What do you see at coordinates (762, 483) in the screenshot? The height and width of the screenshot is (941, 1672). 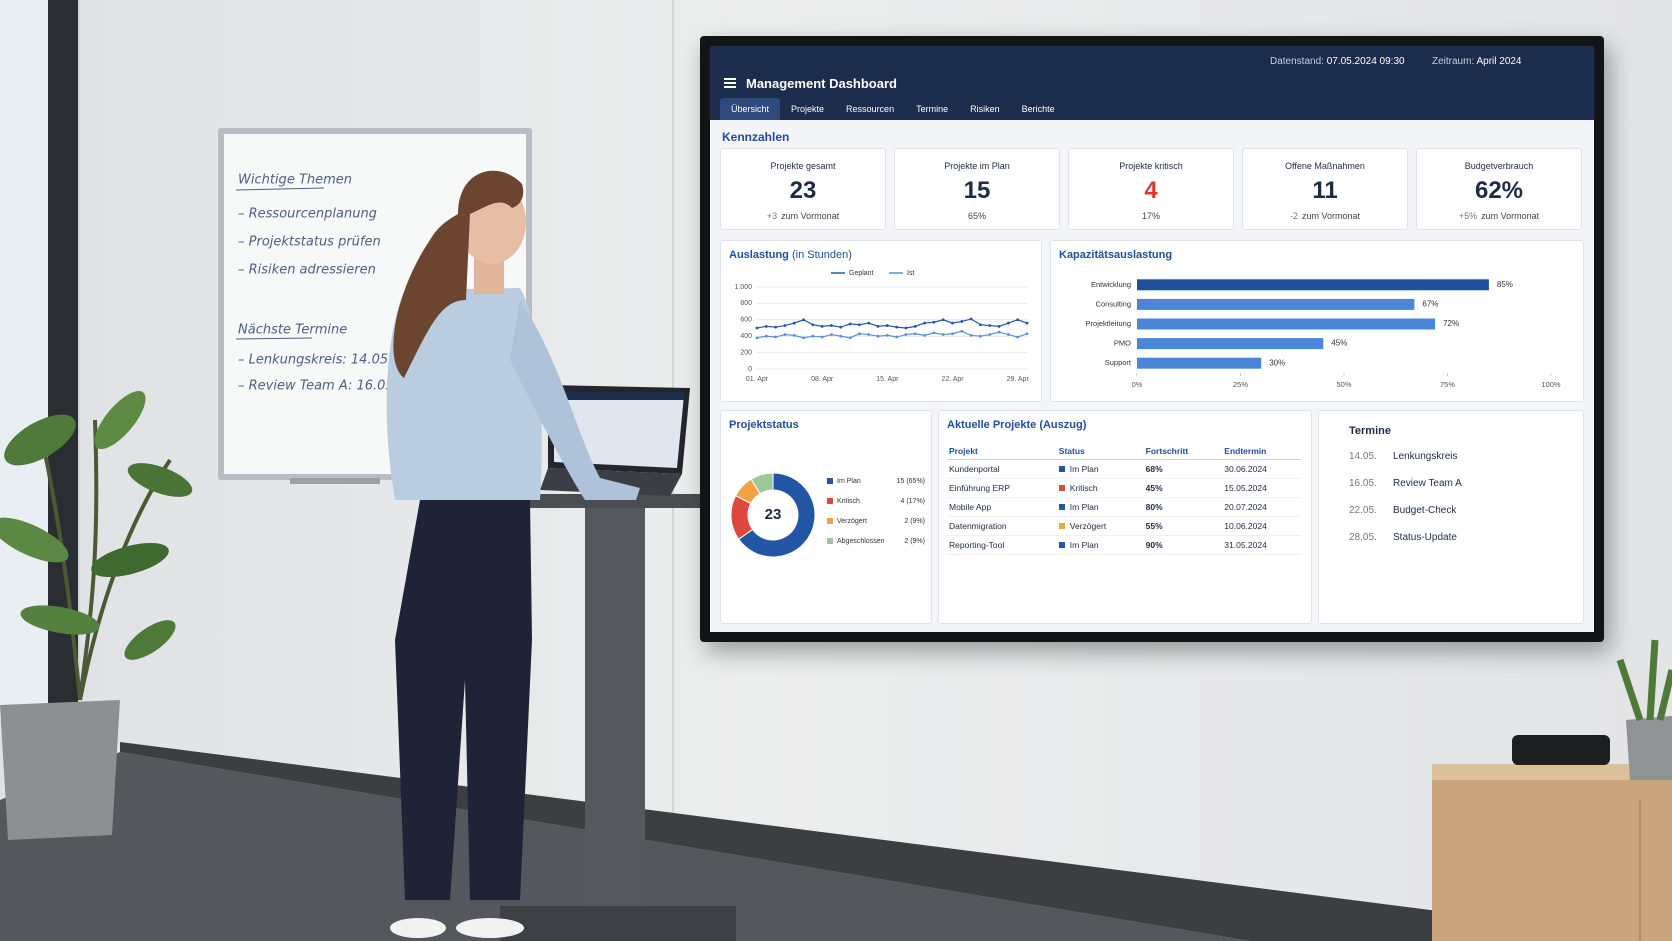 I see `slice` at bounding box center [762, 483].